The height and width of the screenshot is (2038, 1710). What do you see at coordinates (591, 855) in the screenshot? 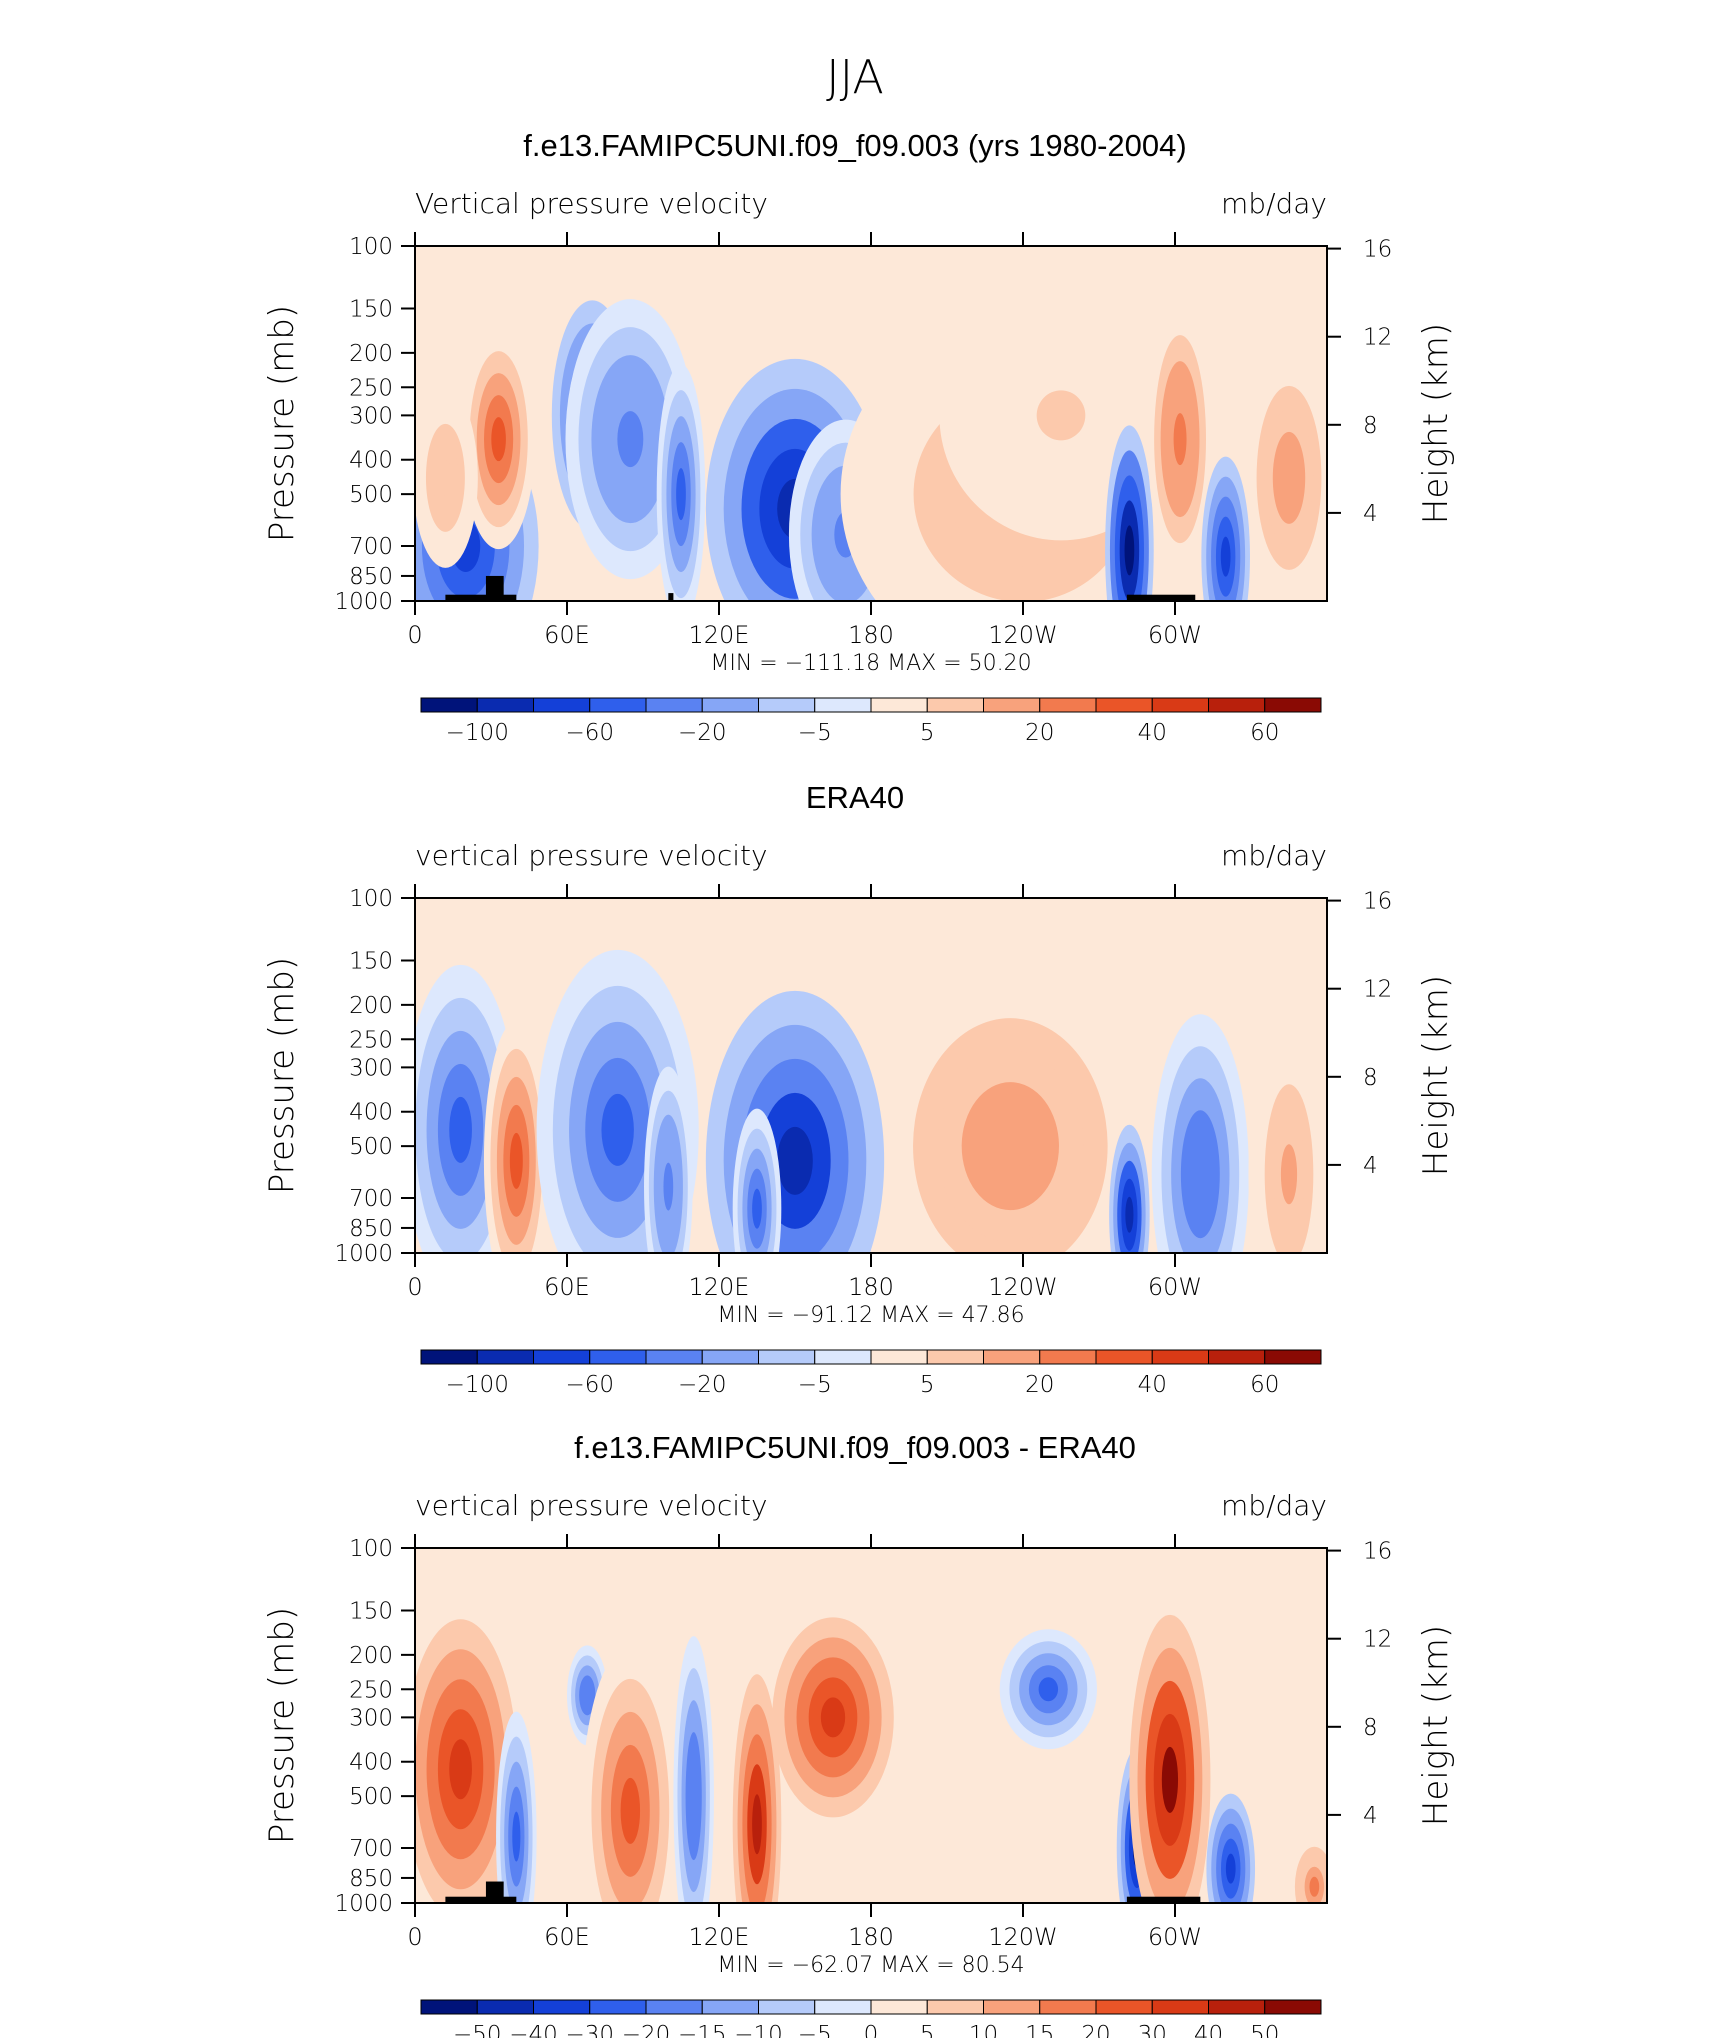
I see `left-string: vertical pressure velocity` at bounding box center [591, 855].